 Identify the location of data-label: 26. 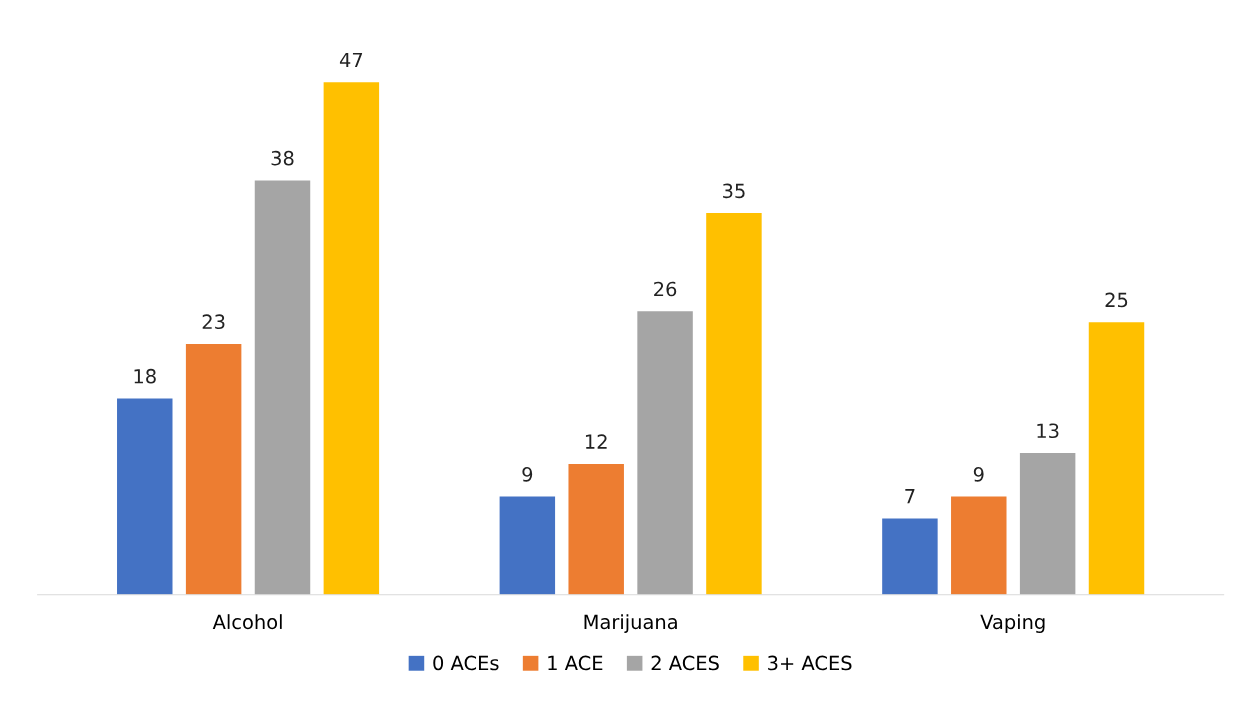
(665, 289).